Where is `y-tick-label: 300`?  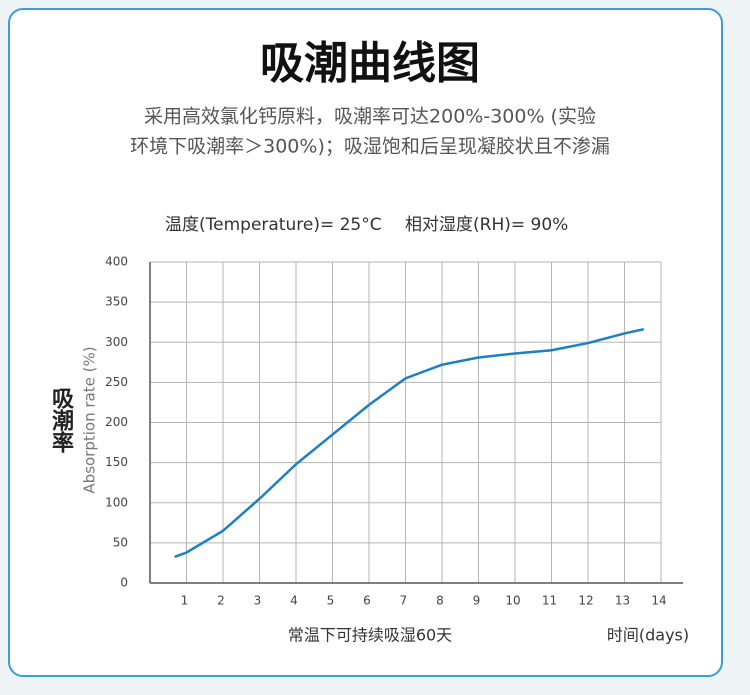
y-tick-label: 300 is located at coordinates (116, 342).